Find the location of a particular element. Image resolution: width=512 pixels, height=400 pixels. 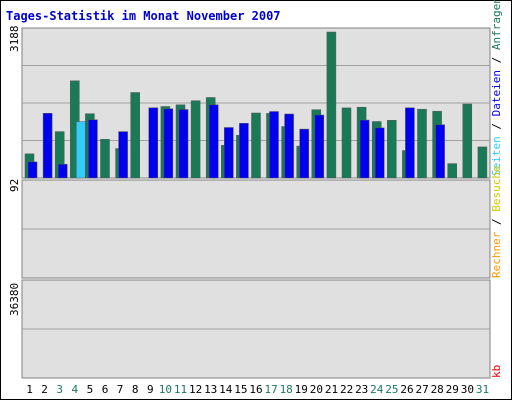

bottom-max-label: 36380 is located at coordinates (14, 299).